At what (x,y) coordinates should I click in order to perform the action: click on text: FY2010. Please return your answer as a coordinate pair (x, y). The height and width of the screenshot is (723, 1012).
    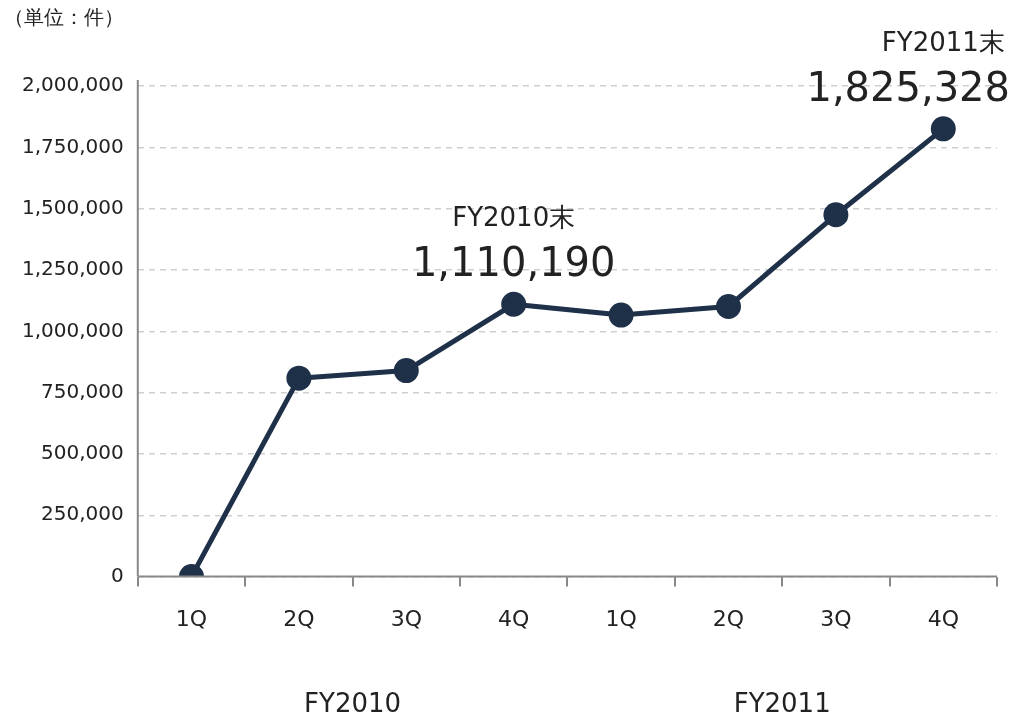
    Looking at the image, I should click on (353, 703).